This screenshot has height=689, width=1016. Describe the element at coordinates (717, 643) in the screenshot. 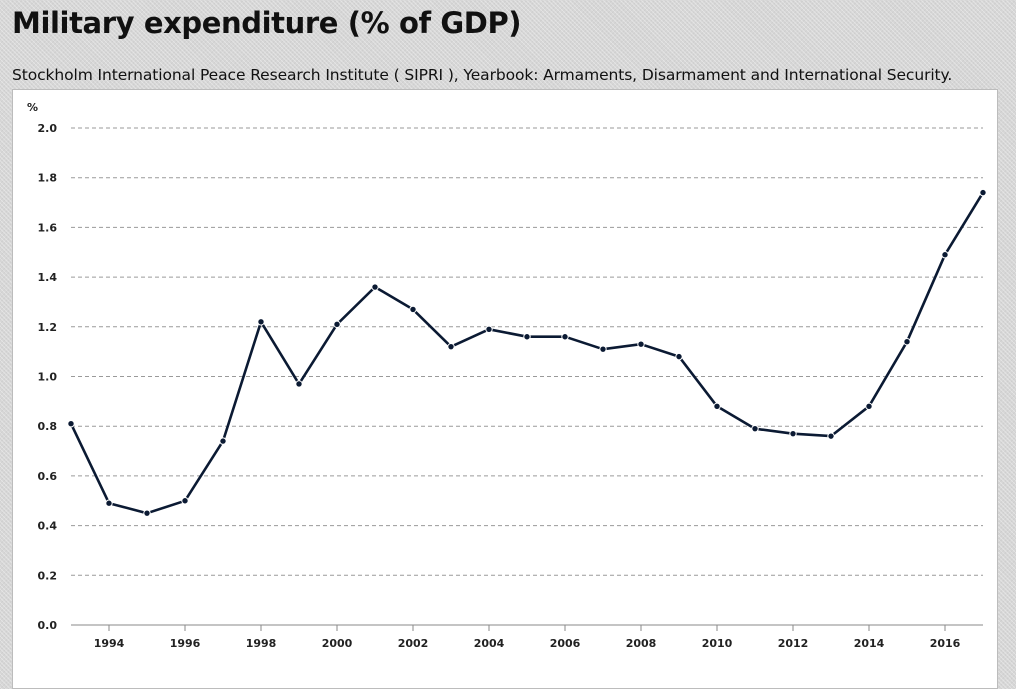

I see `x-tick-label: 2010` at that location.